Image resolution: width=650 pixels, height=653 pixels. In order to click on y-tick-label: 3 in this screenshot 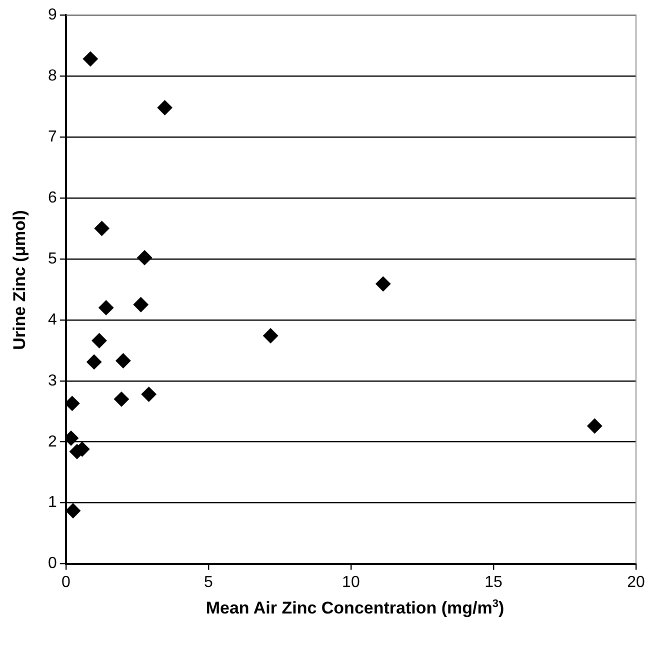, I will do `click(52, 381)`.